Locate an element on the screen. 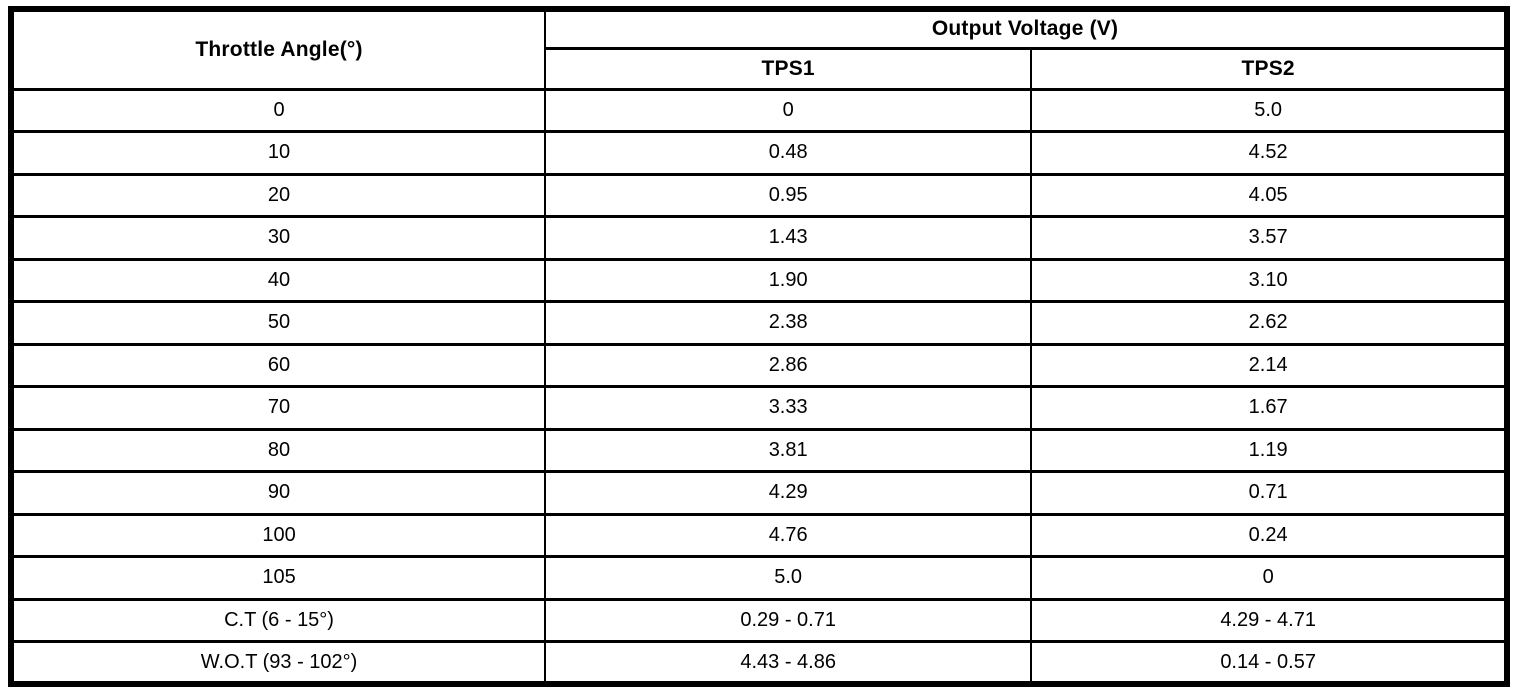 The height and width of the screenshot is (690, 1520). cell-throttle-angle: 0 is located at coordinates (278, 110).